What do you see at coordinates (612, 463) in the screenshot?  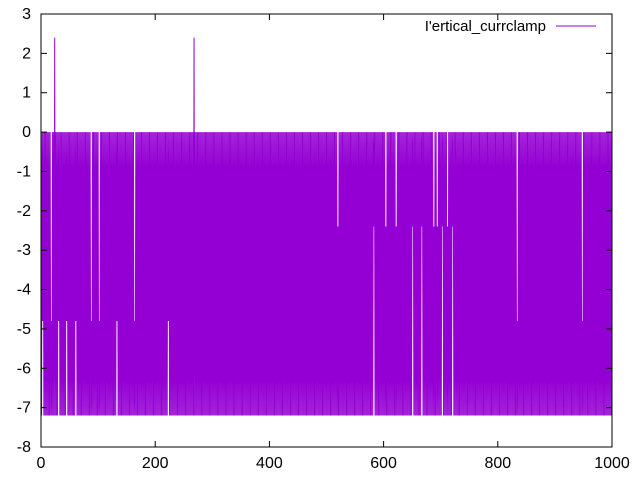 I see `x-tick-label: 1000` at bounding box center [612, 463].